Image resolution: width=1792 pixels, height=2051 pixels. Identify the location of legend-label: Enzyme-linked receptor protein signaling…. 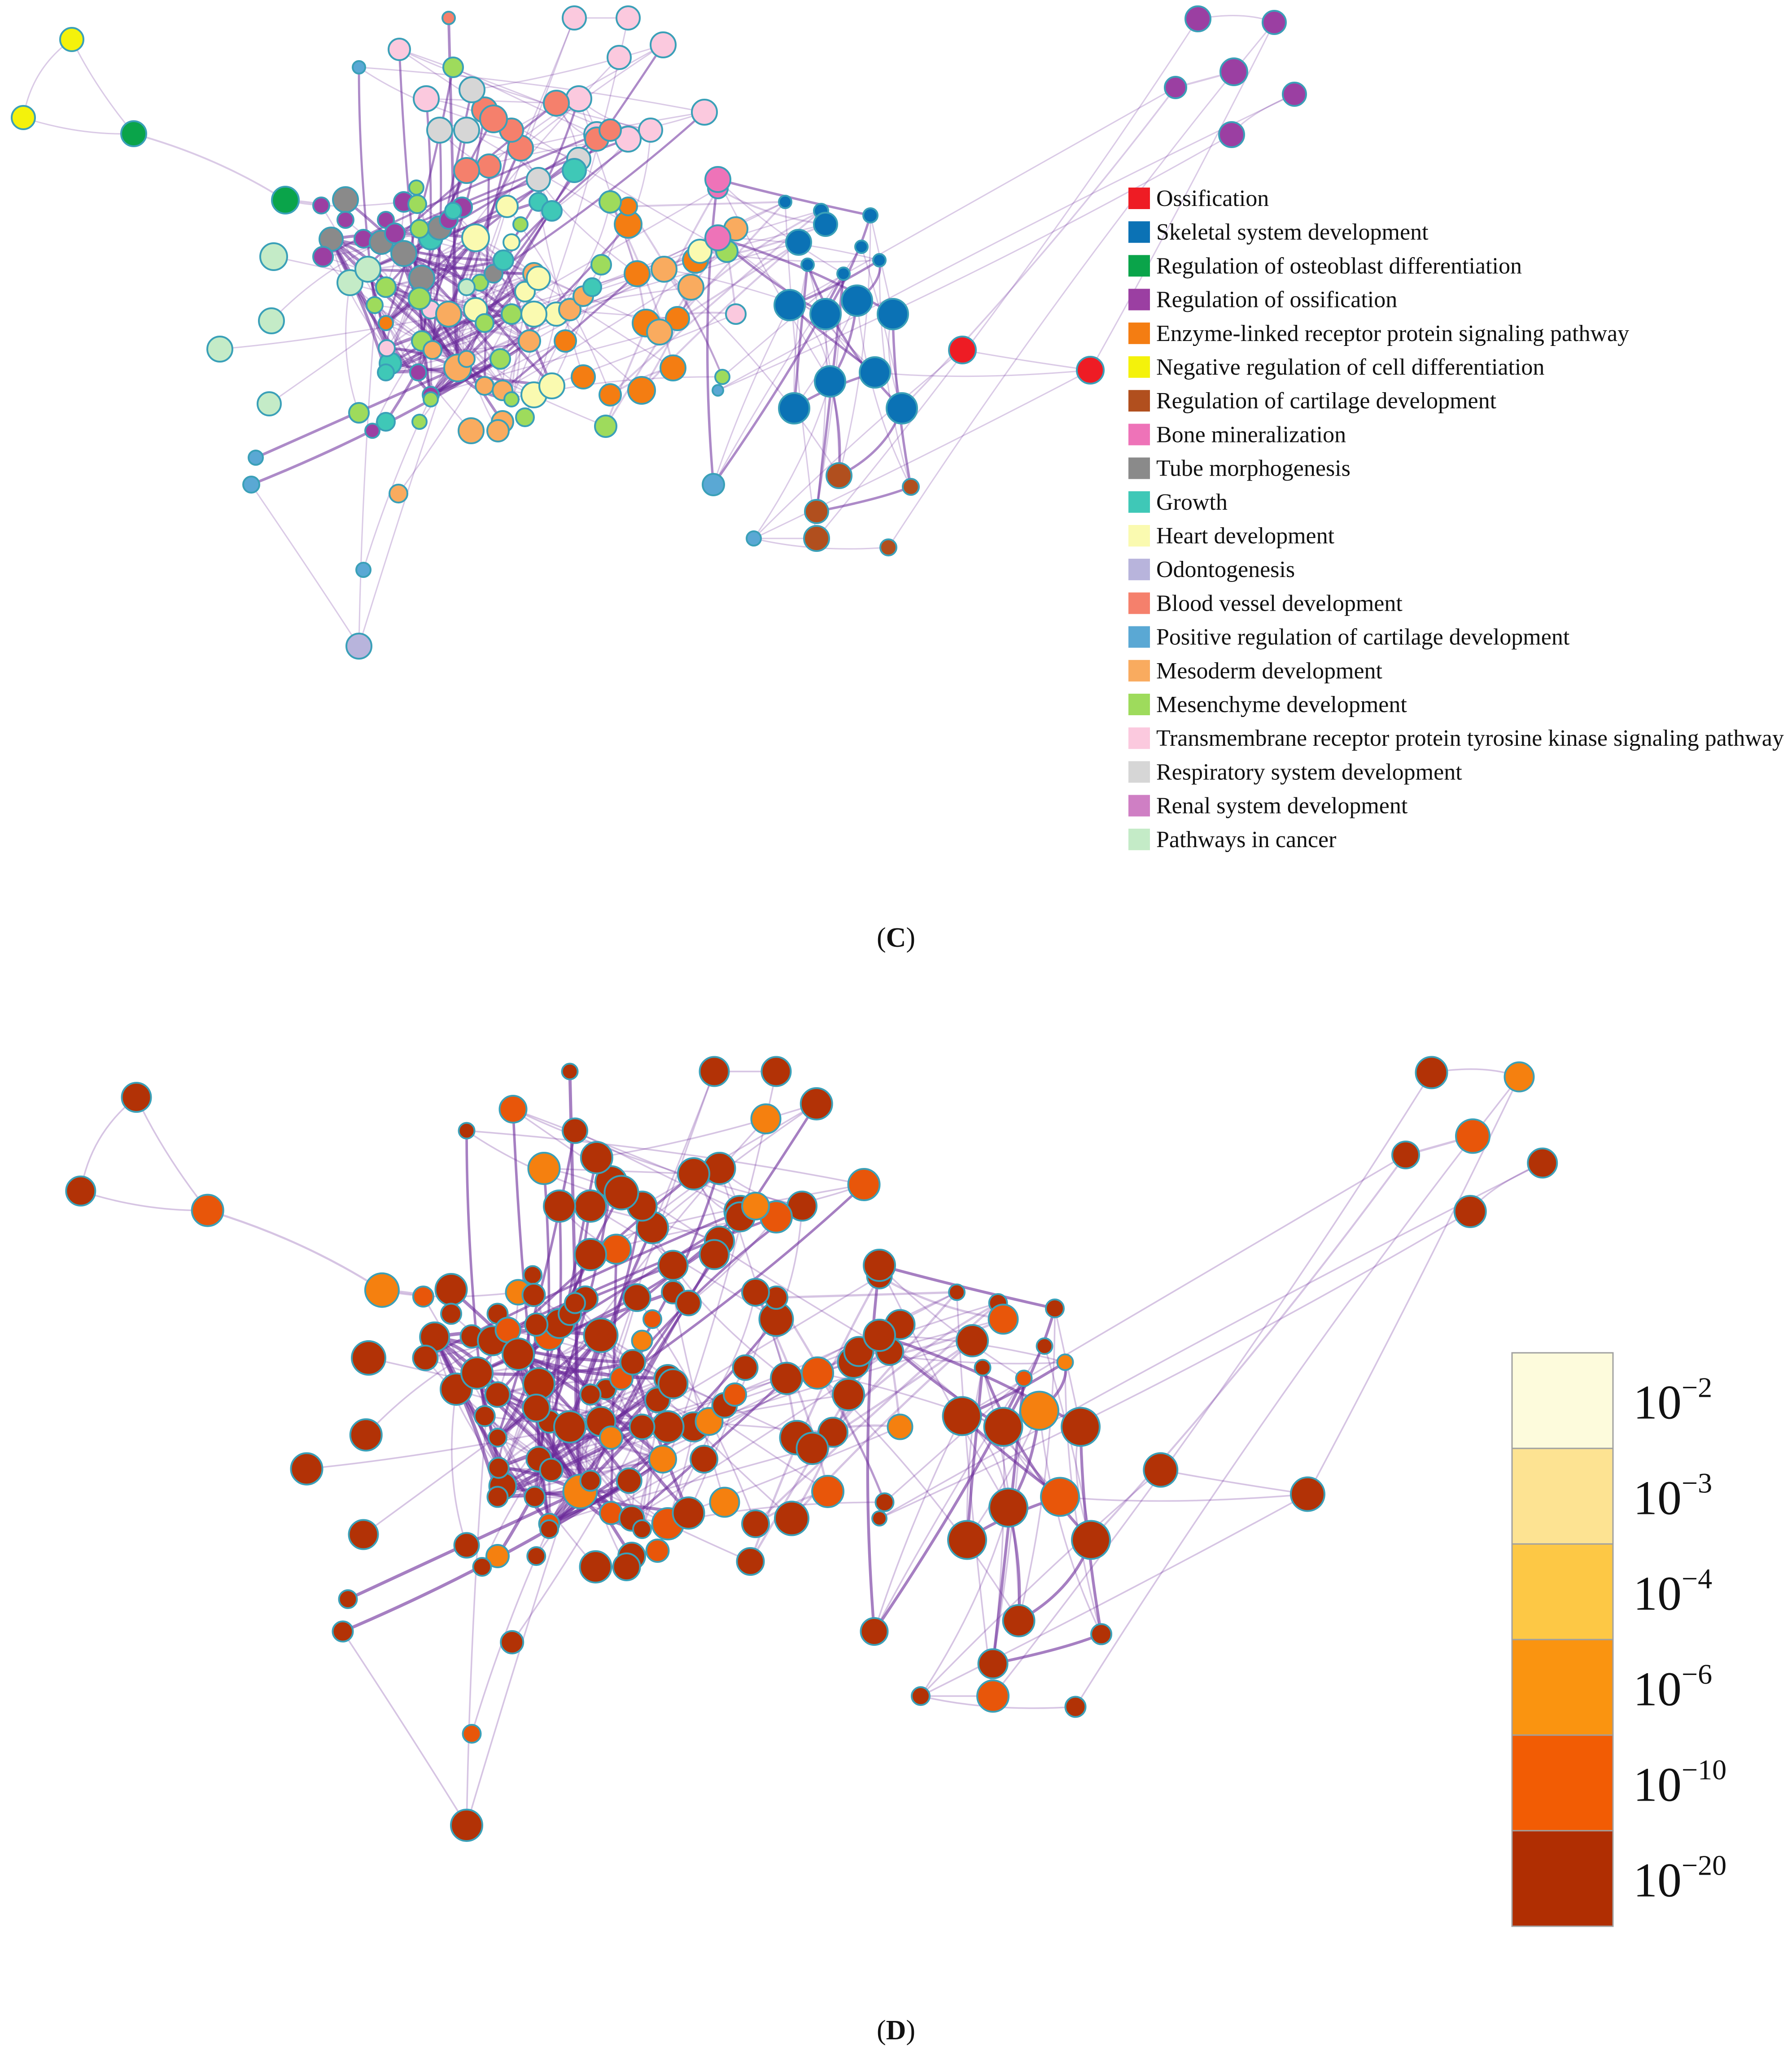
(1392, 334).